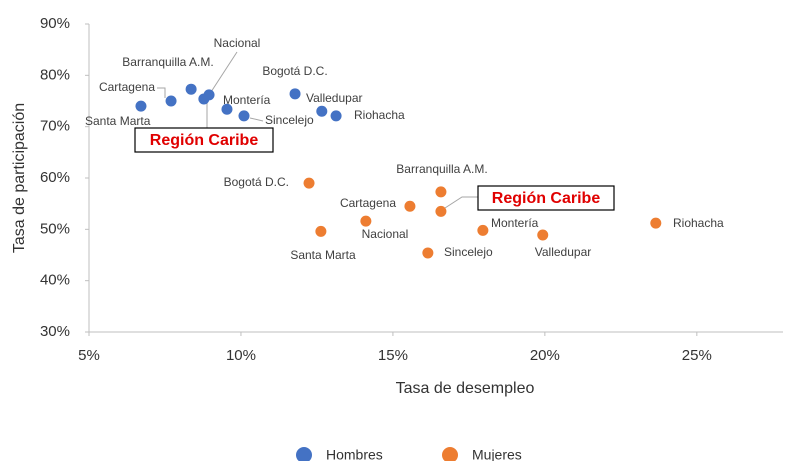  Describe the element at coordinates (465, 388) in the screenshot. I see `x-axis-title: Tasa de desempleo` at that location.